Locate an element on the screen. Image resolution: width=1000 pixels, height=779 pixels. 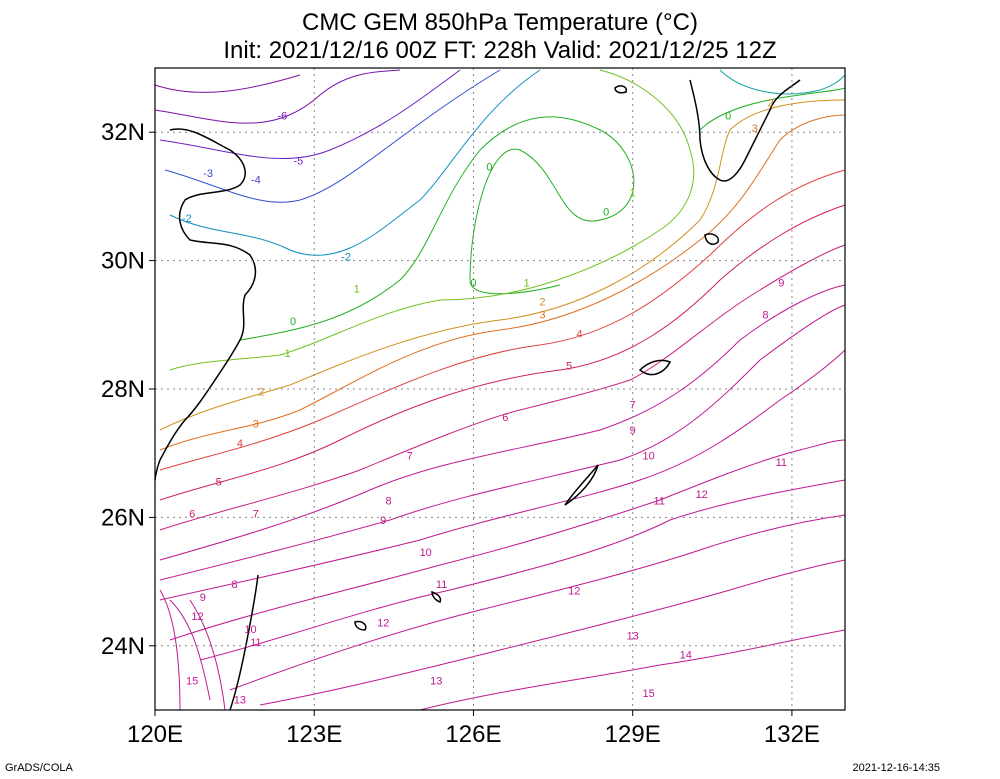
ishigaki-island is located at coordinates (360, 625).